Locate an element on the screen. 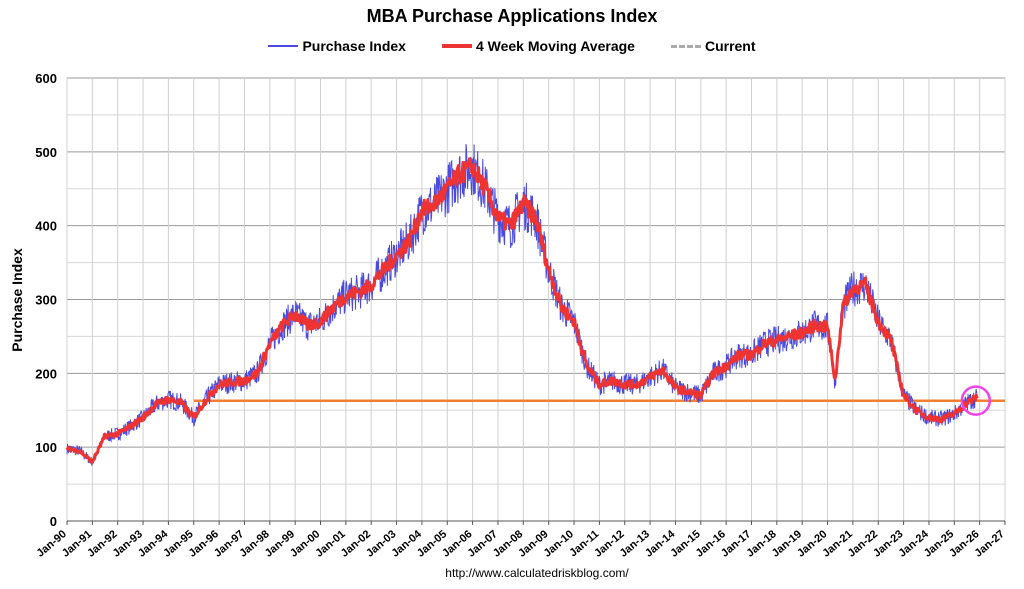 This screenshot has height=589, width=1024. y-tick-label: 100 is located at coordinates (46, 447).